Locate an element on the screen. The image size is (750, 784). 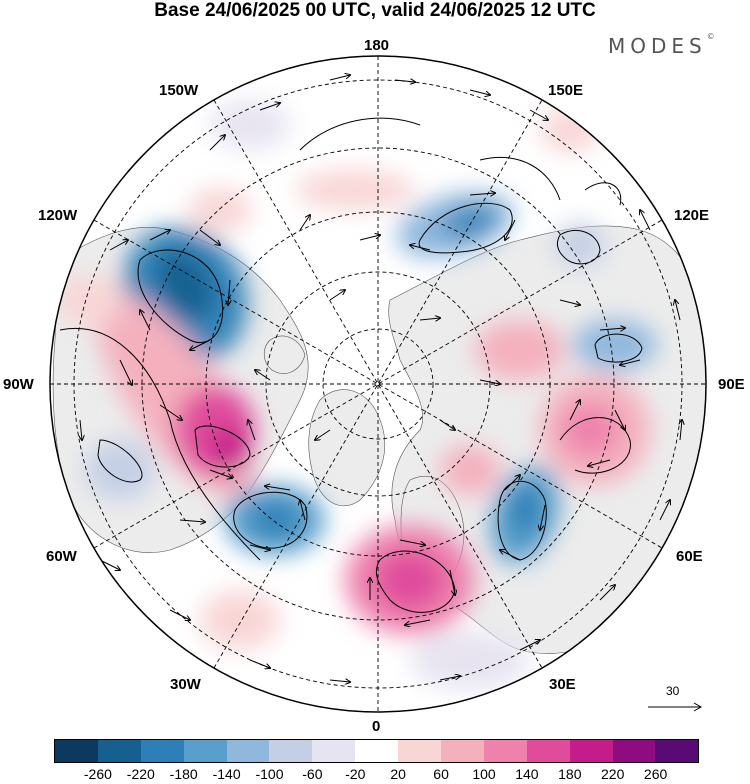
colorbar-tick-label: -260 is located at coordinates (97, 774).